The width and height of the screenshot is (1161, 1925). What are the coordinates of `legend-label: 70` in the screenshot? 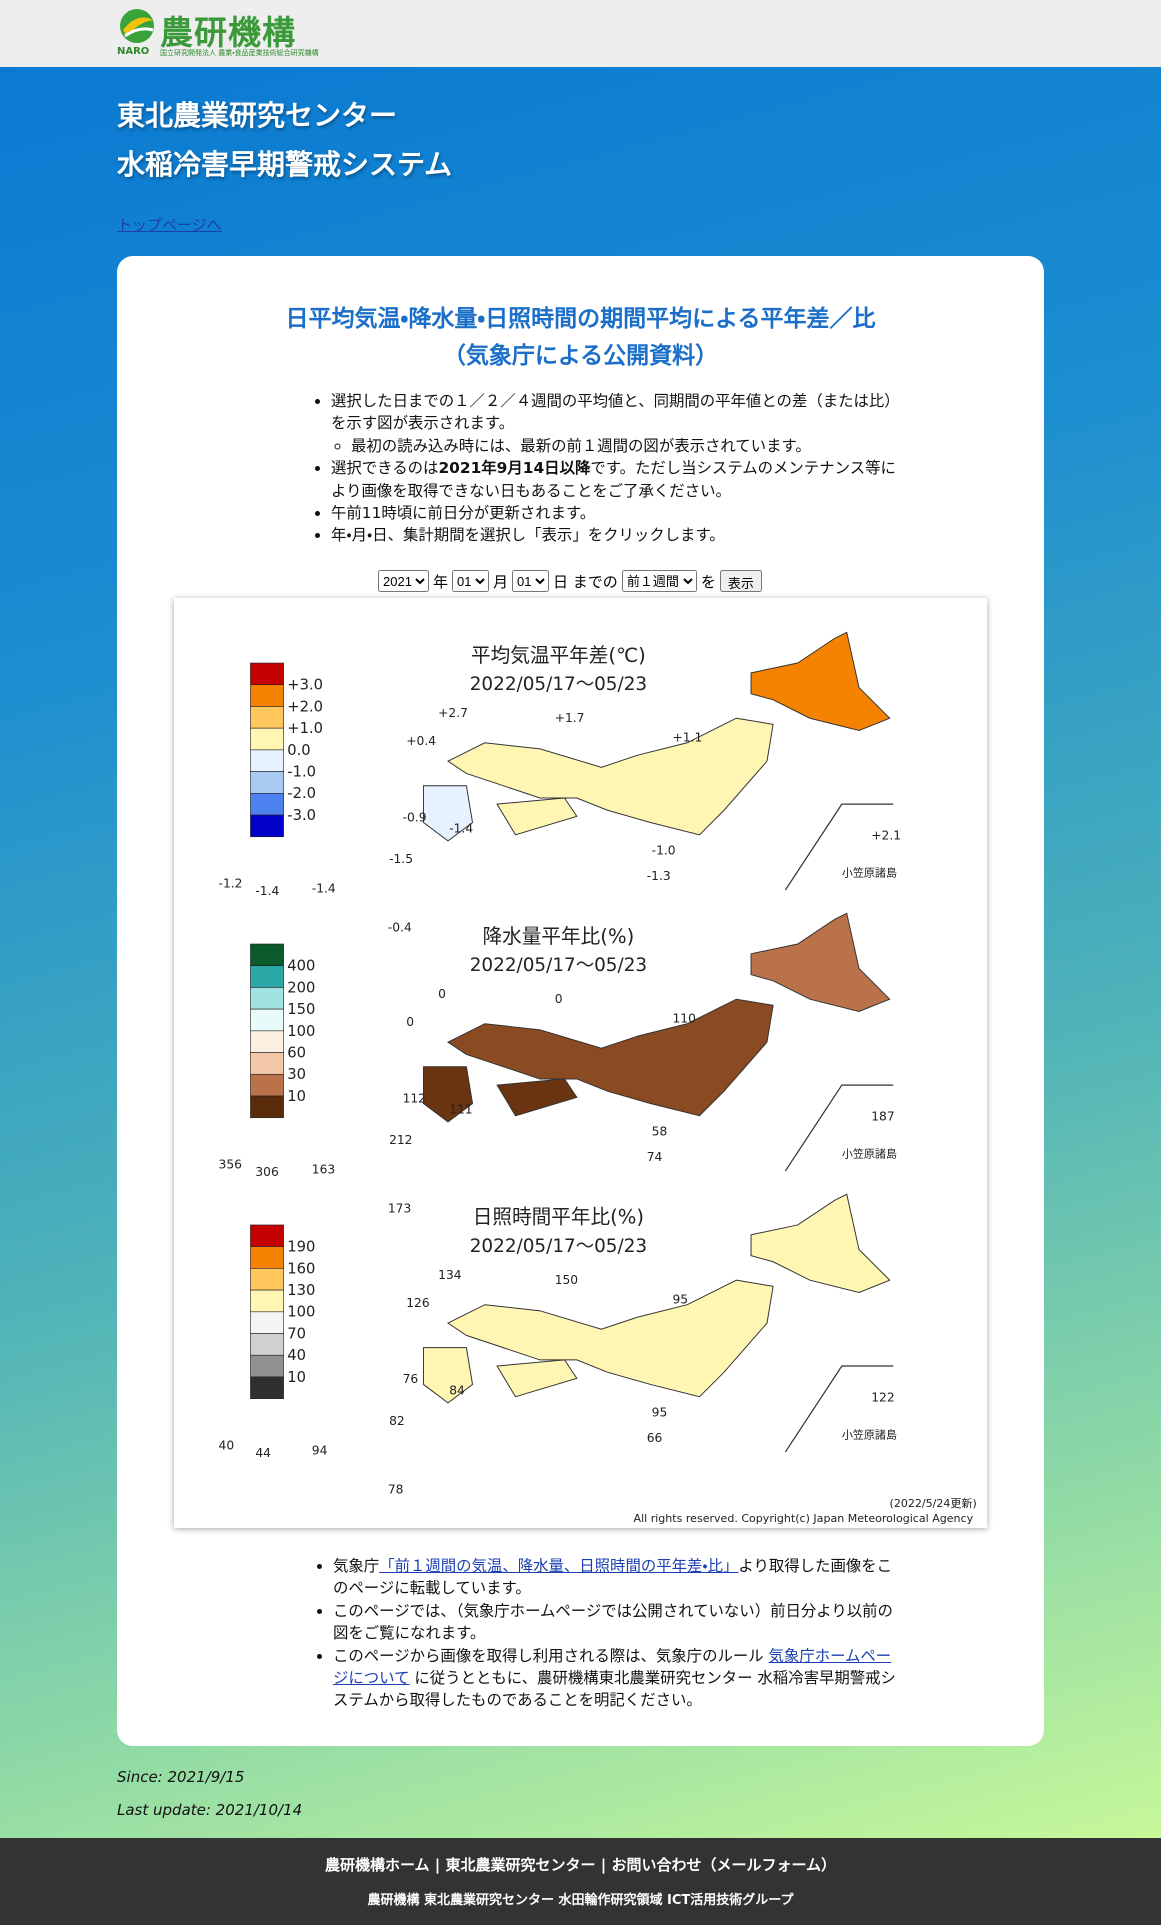 It's located at (296, 1333).